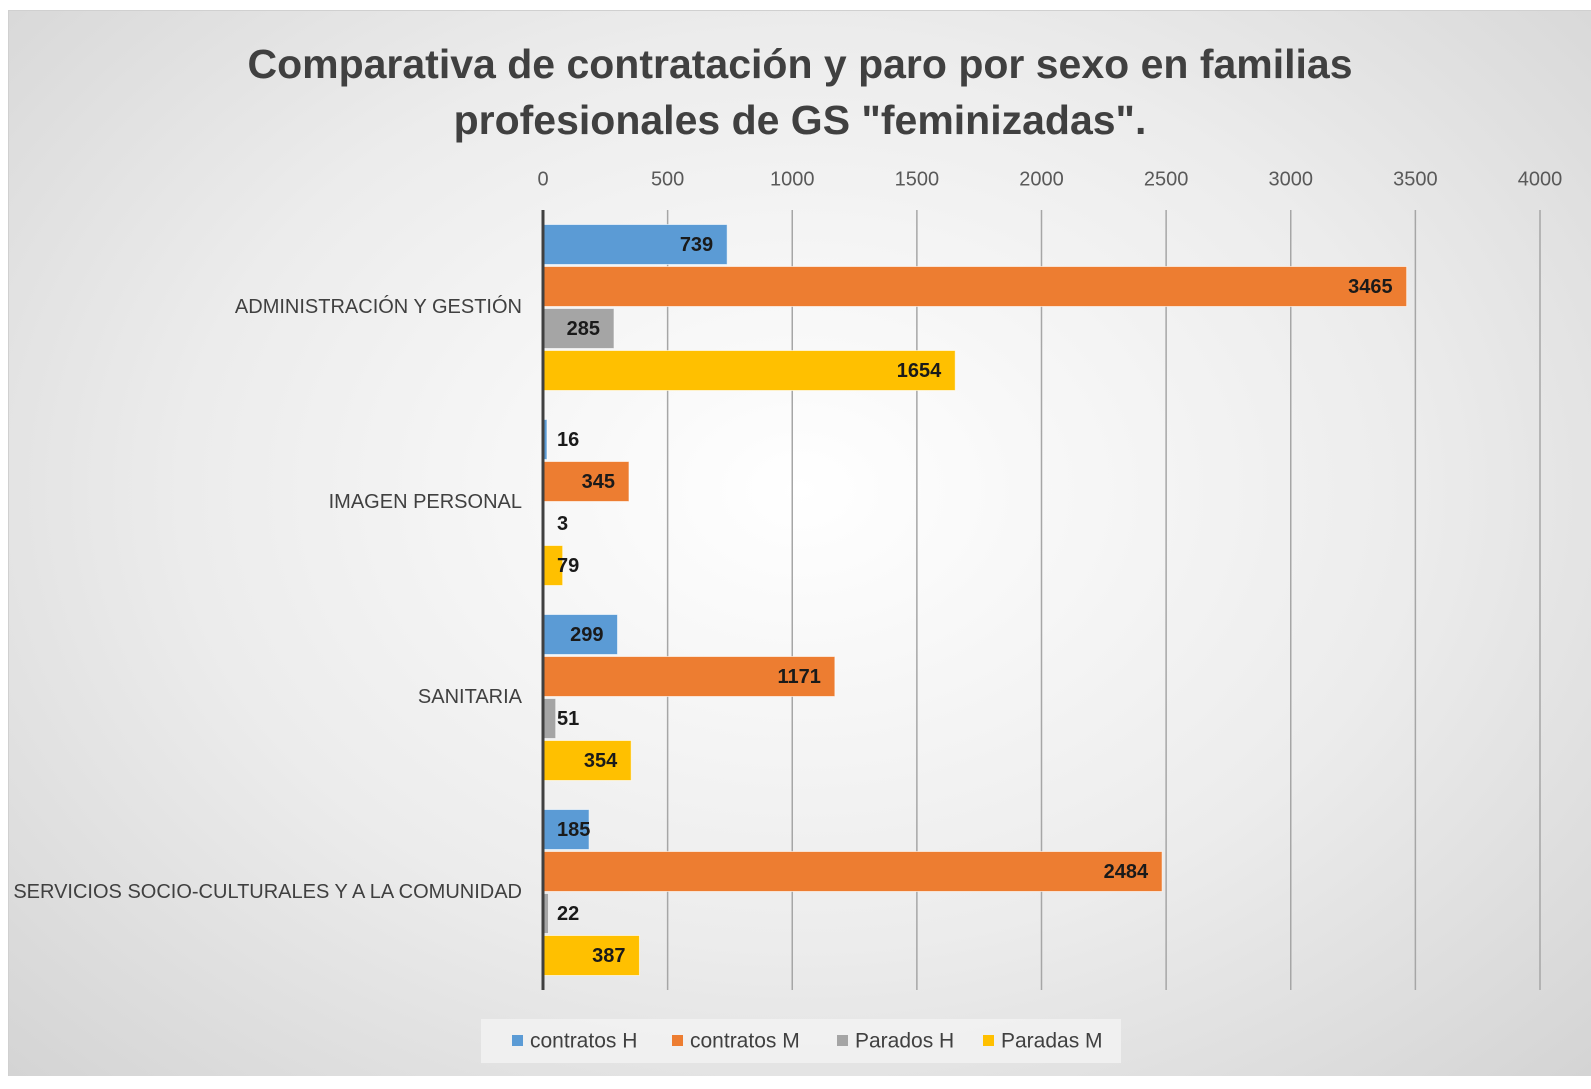 Image resolution: width=1591 pixels, height=1089 pixels. Describe the element at coordinates (696, 245) in the screenshot. I see `data-label: 739` at that location.